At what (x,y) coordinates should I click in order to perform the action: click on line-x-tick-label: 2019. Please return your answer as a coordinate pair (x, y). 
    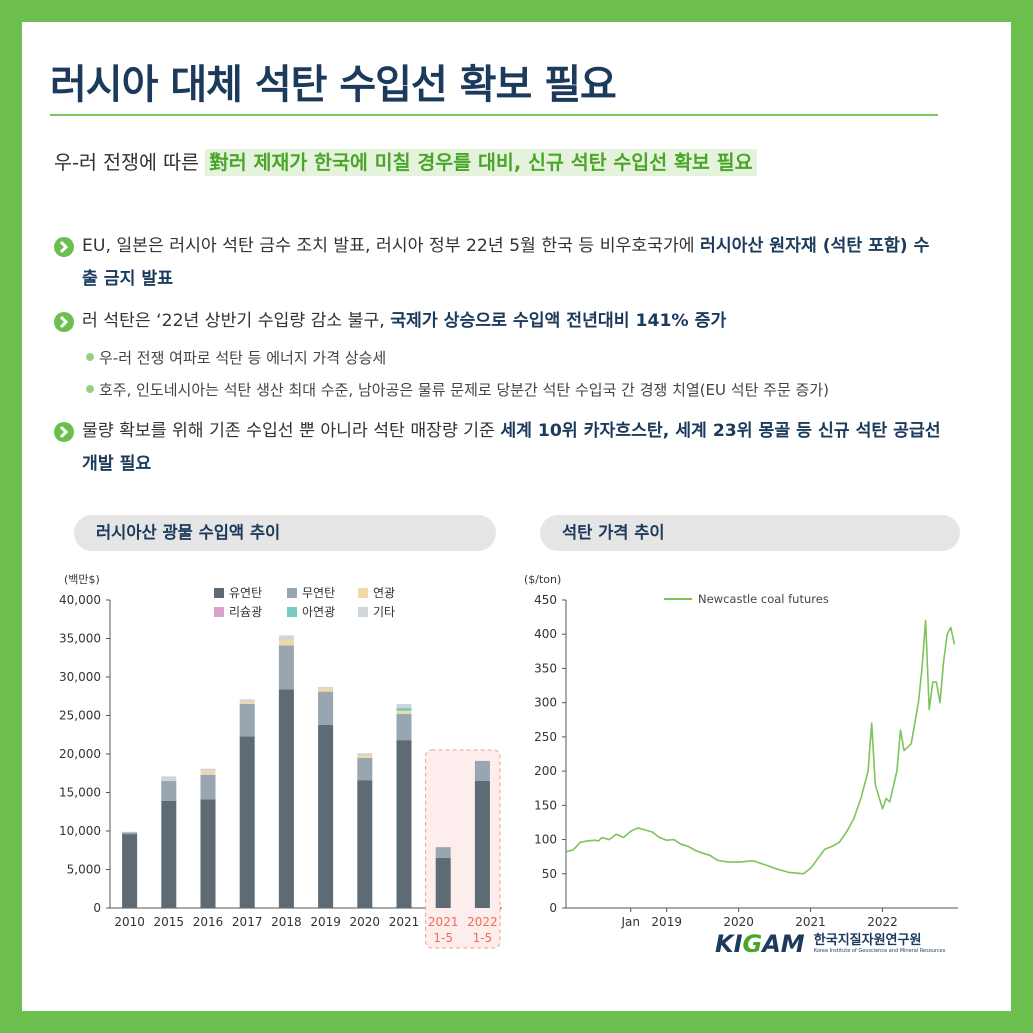
    Looking at the image, I should click on (666, 922).